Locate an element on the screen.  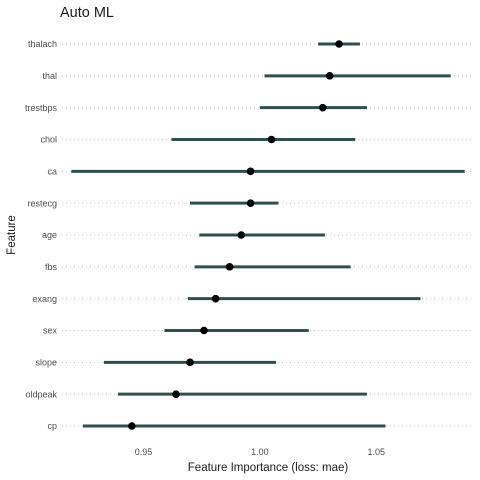
y-tick-label: sex is located at coordinates (50, 331).